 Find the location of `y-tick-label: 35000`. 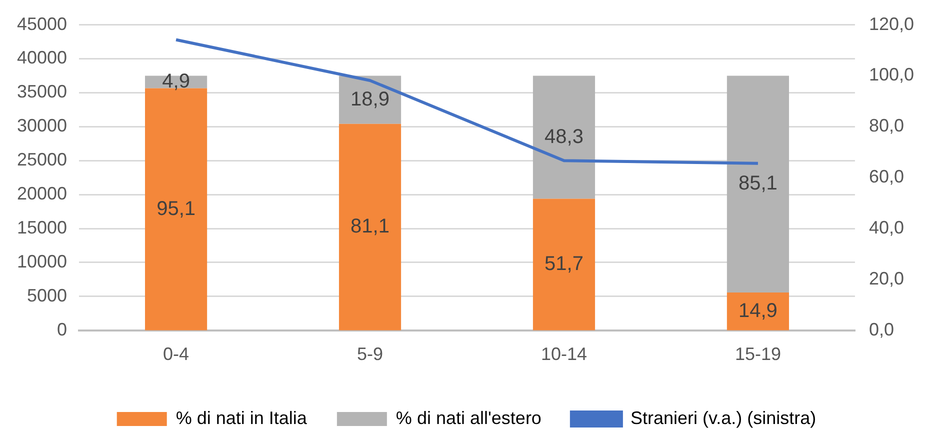

y-tick-label: 35000 is located at coordinates (42, 92).